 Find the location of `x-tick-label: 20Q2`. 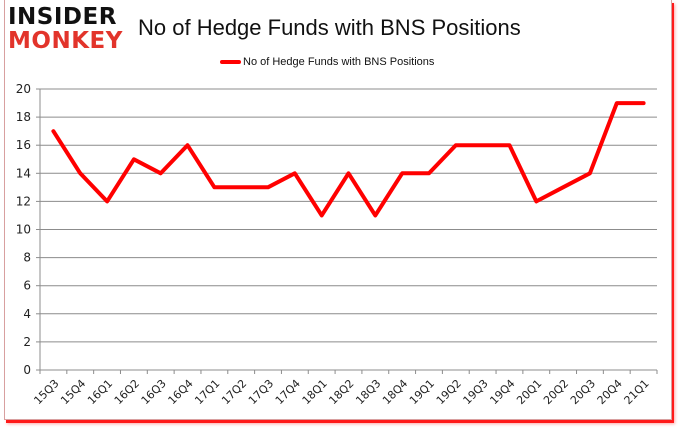

x-tick-label: 20Q2 is located at coordinates (556, 392).